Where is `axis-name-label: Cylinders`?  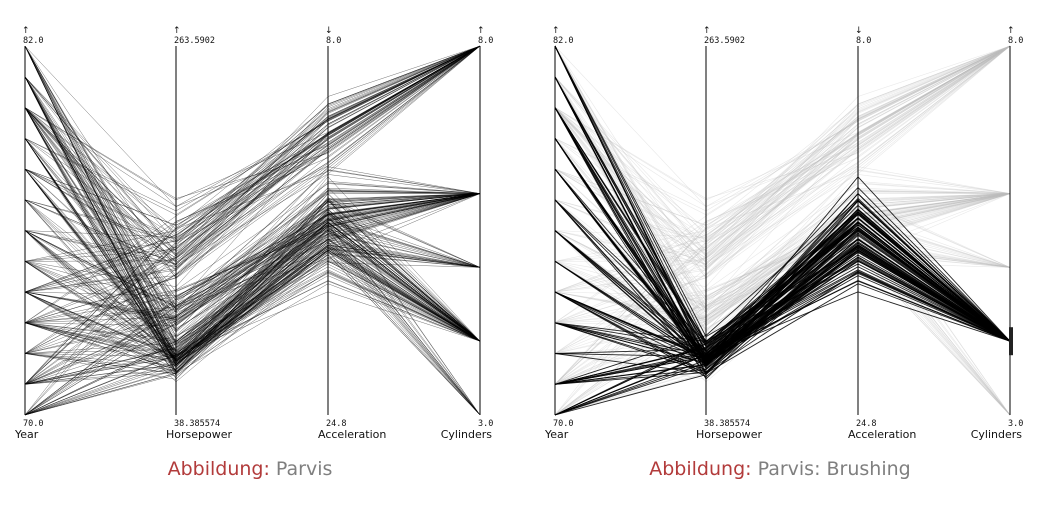 axis-name-label: Cylinders is located at coordinates (467, 434).